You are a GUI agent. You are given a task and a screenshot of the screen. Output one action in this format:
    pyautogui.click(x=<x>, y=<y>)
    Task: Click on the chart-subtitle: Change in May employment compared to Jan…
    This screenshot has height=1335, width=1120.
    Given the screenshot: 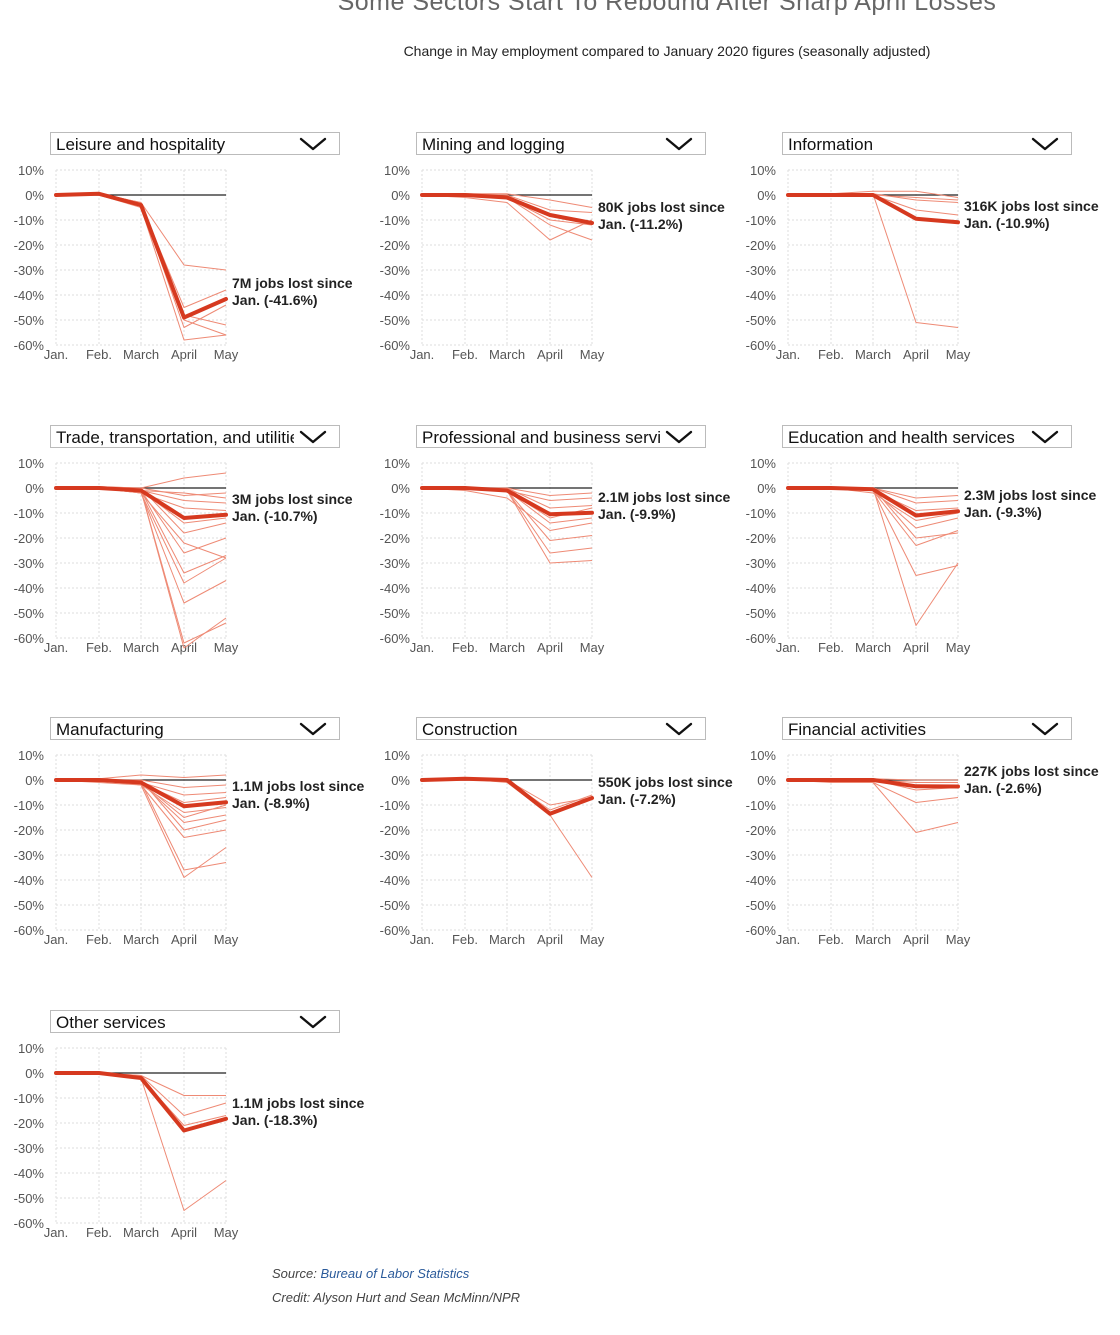 What is the action you would take?
    pyautogui.click(x=667, y=51)
    